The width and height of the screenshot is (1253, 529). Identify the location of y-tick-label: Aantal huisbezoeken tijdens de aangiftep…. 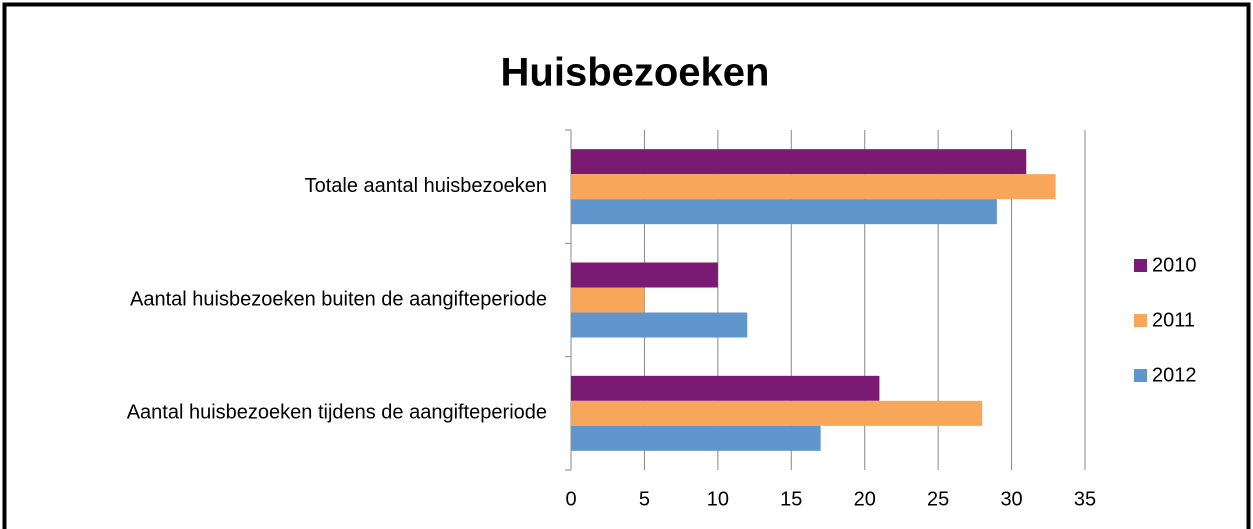
(337, 413).